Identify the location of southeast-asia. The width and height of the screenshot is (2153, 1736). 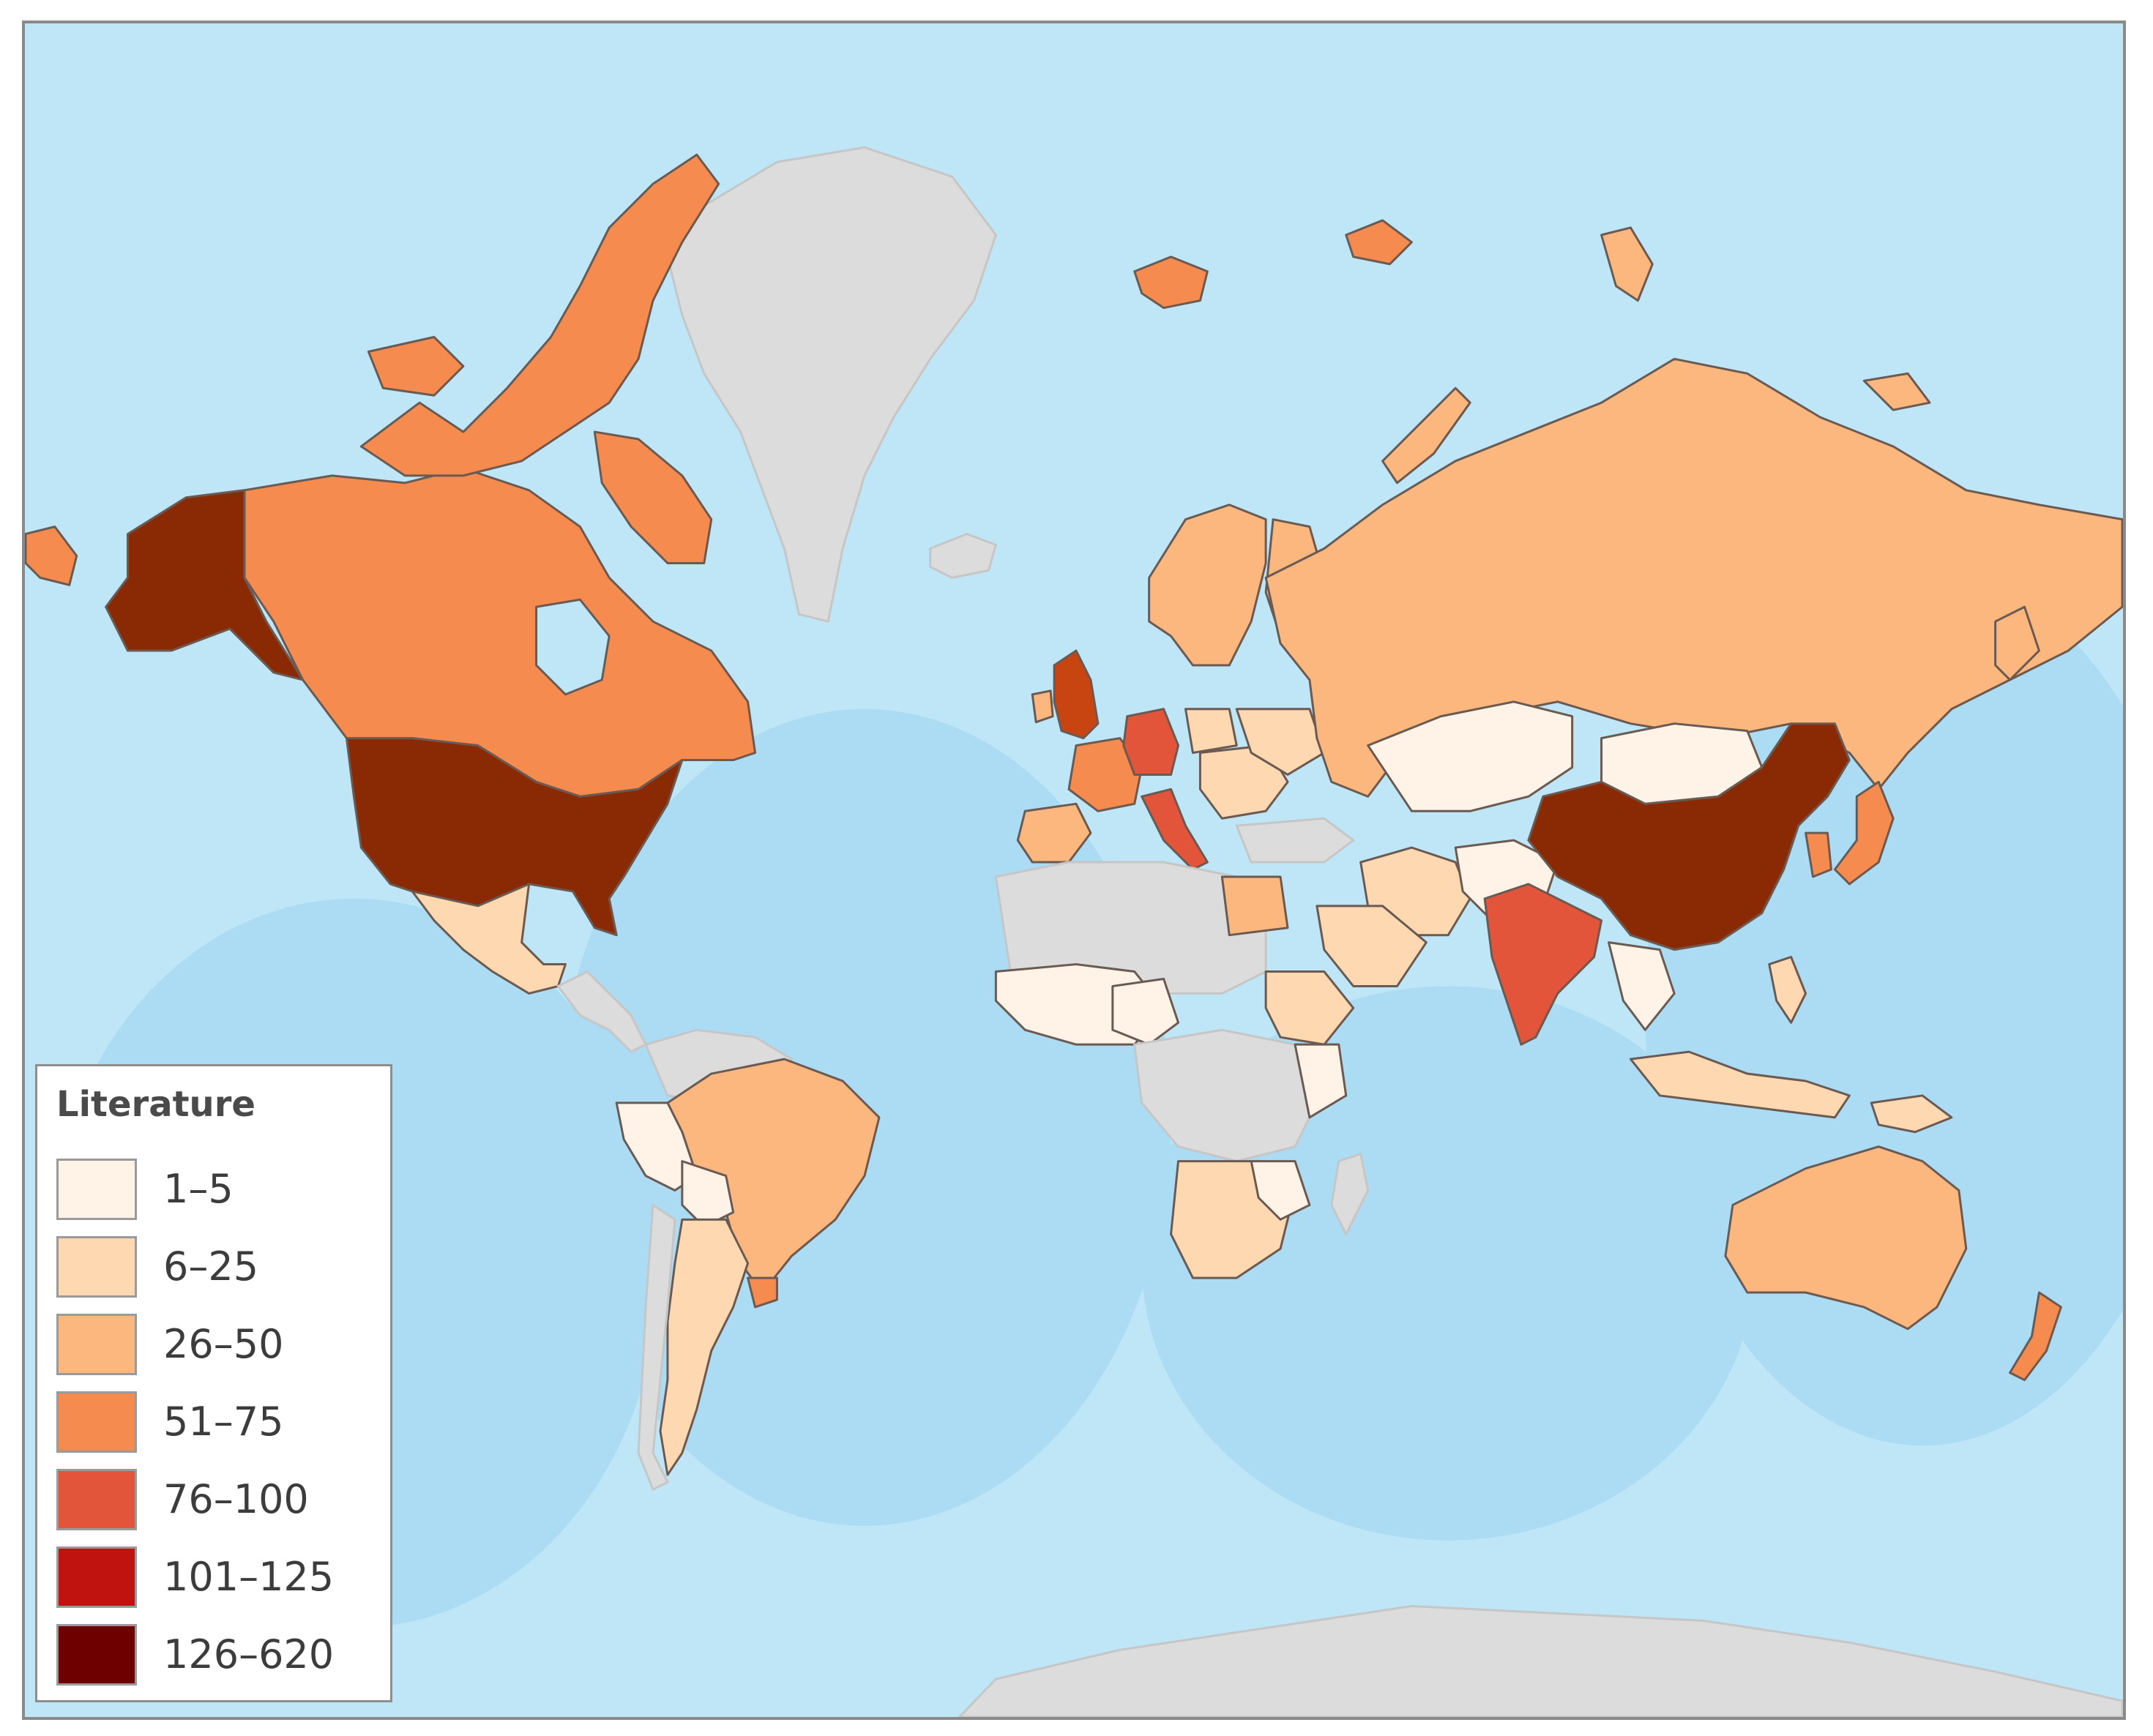
(1642, 986).